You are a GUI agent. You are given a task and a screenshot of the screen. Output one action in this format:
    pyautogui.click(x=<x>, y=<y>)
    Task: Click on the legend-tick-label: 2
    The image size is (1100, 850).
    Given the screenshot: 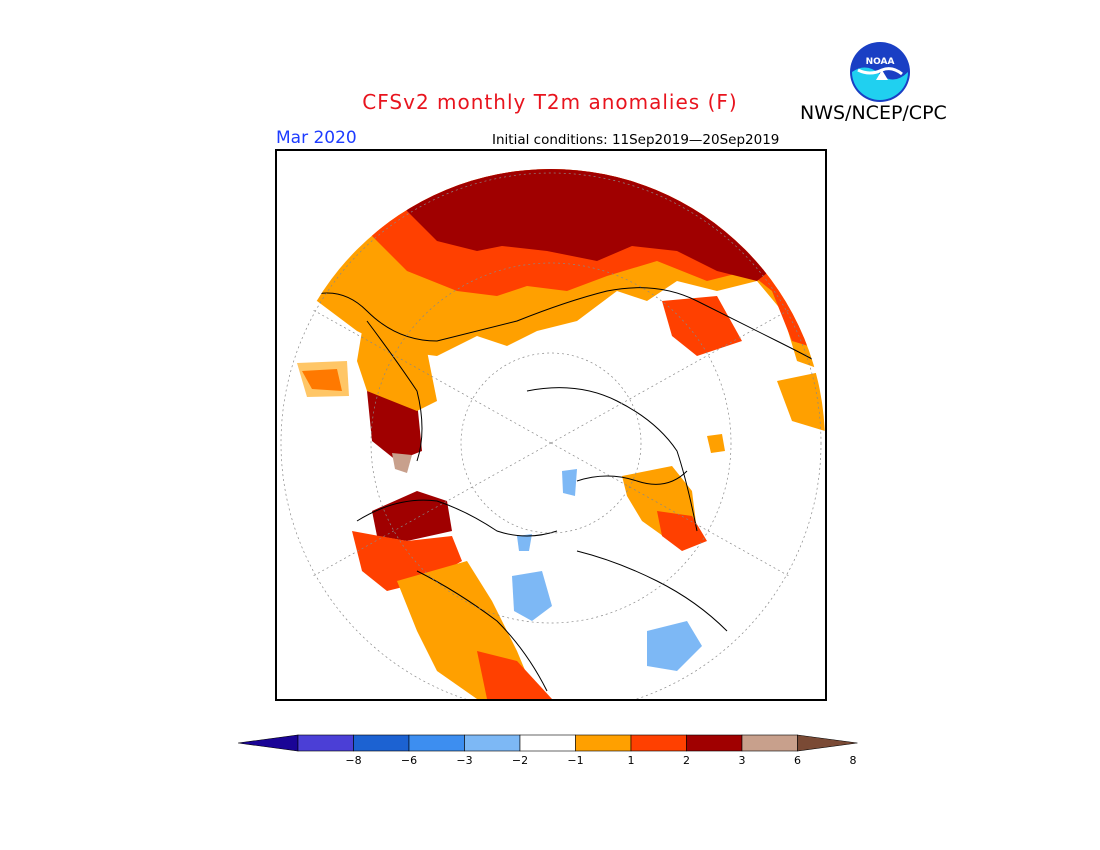 What is the action you would take?
    pyautogui.click(x=686, y=760)
    